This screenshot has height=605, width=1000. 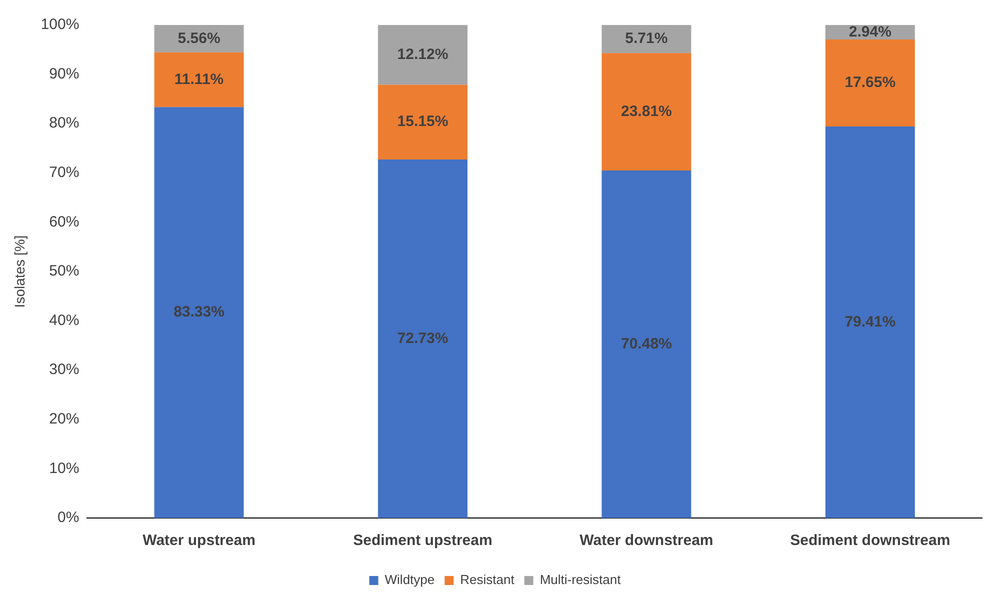 I want to click on y-tick-label: 90%, so click(x=64, y=73).